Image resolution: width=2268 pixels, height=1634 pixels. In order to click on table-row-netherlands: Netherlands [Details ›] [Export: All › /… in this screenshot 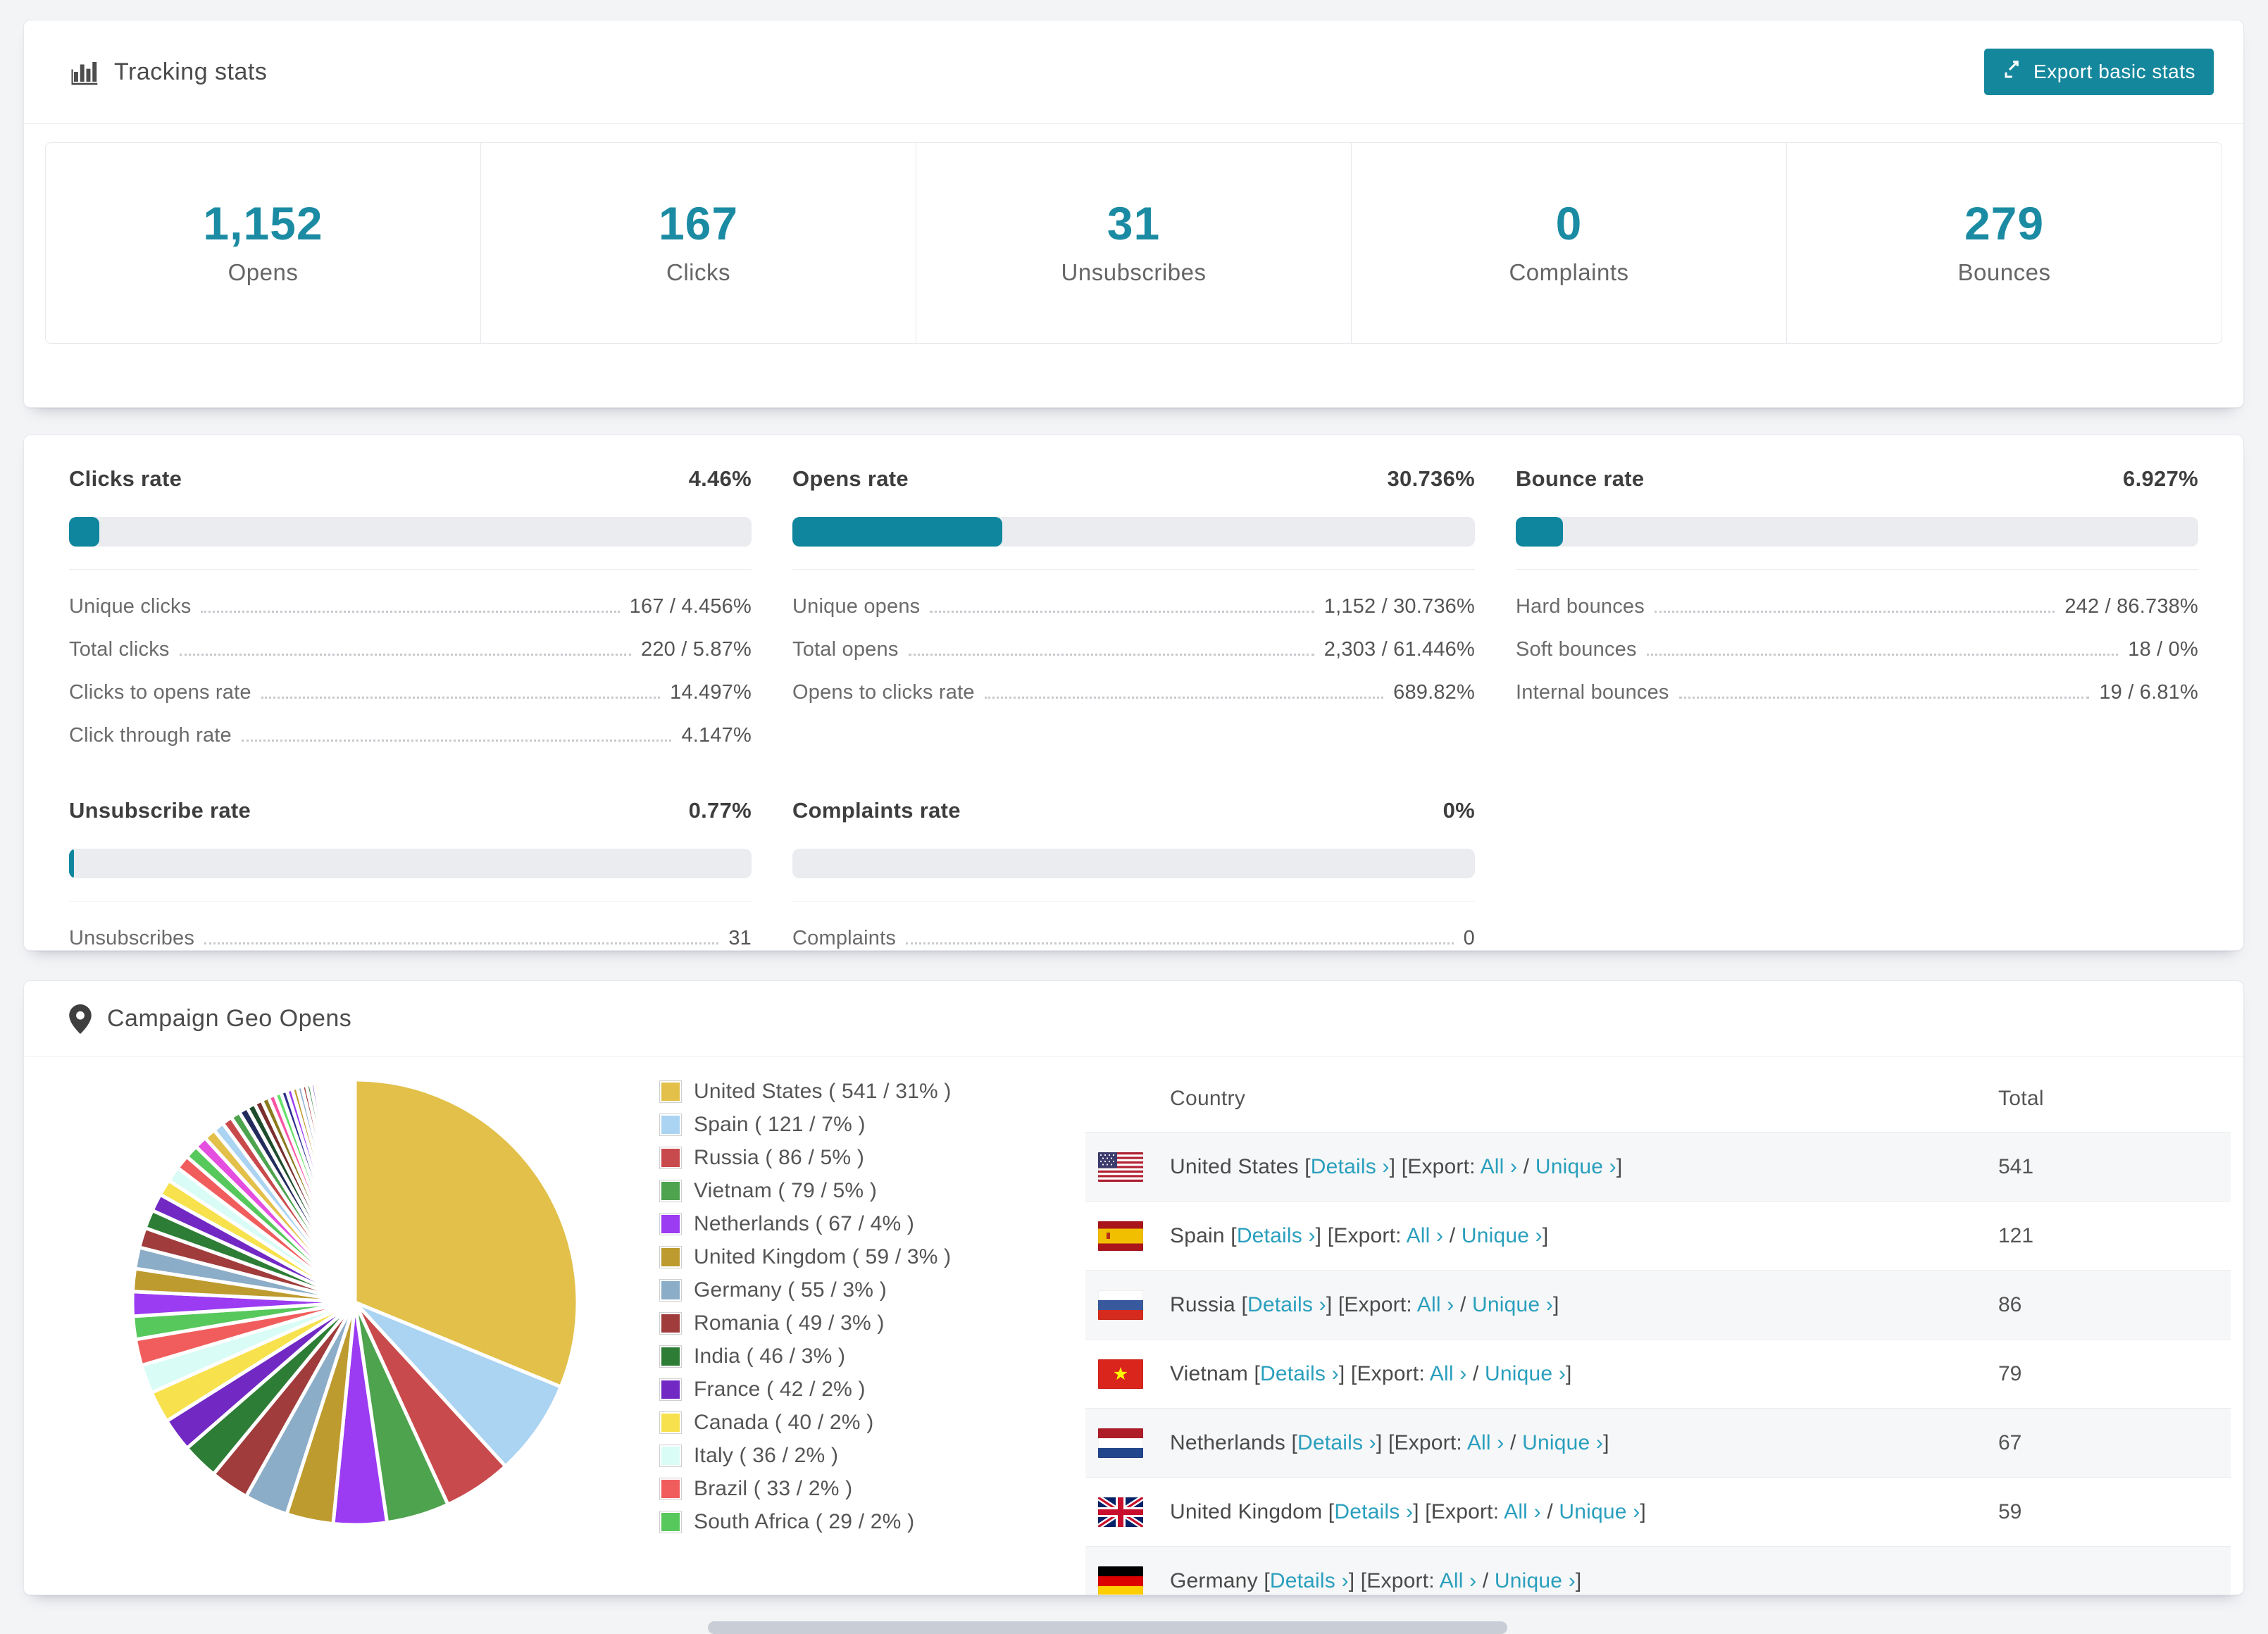, I will do `click(1658, 1442)`.